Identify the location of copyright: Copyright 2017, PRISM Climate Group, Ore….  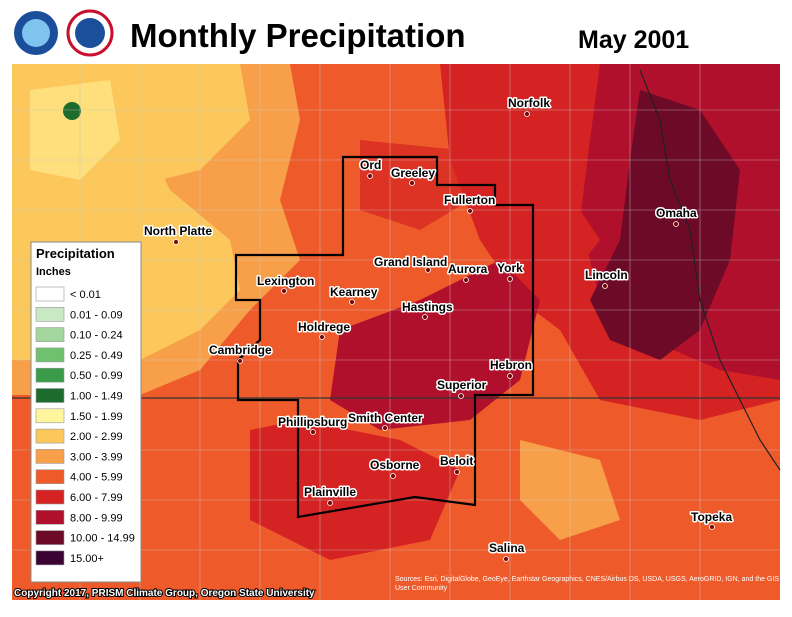
(164, 593).